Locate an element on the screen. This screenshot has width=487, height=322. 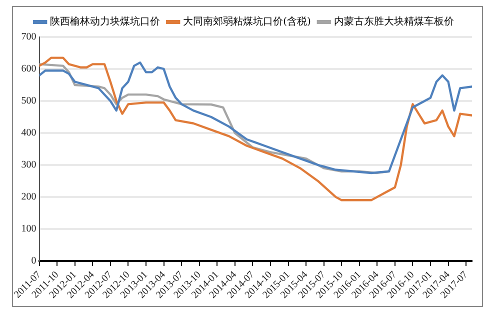
y-tick-label: 500 is located at coordinates (28, 101).